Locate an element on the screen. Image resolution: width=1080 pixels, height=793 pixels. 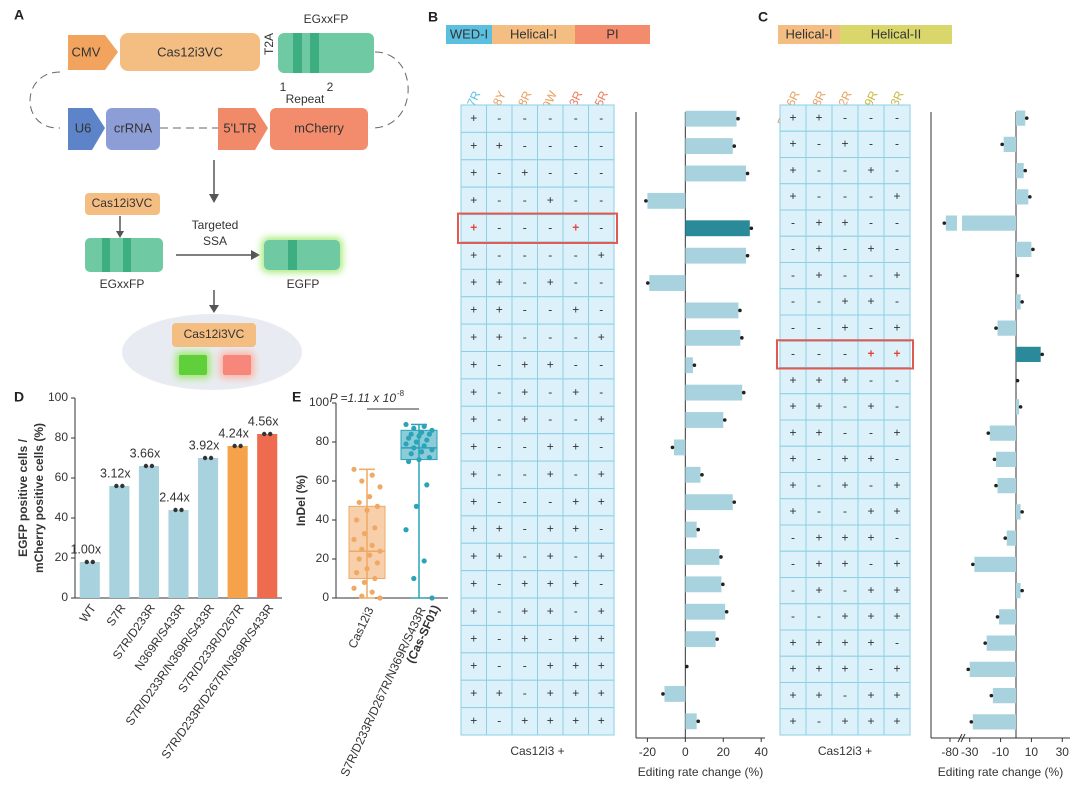
y-tick-label: 40 is located at coordinates (62, 517).